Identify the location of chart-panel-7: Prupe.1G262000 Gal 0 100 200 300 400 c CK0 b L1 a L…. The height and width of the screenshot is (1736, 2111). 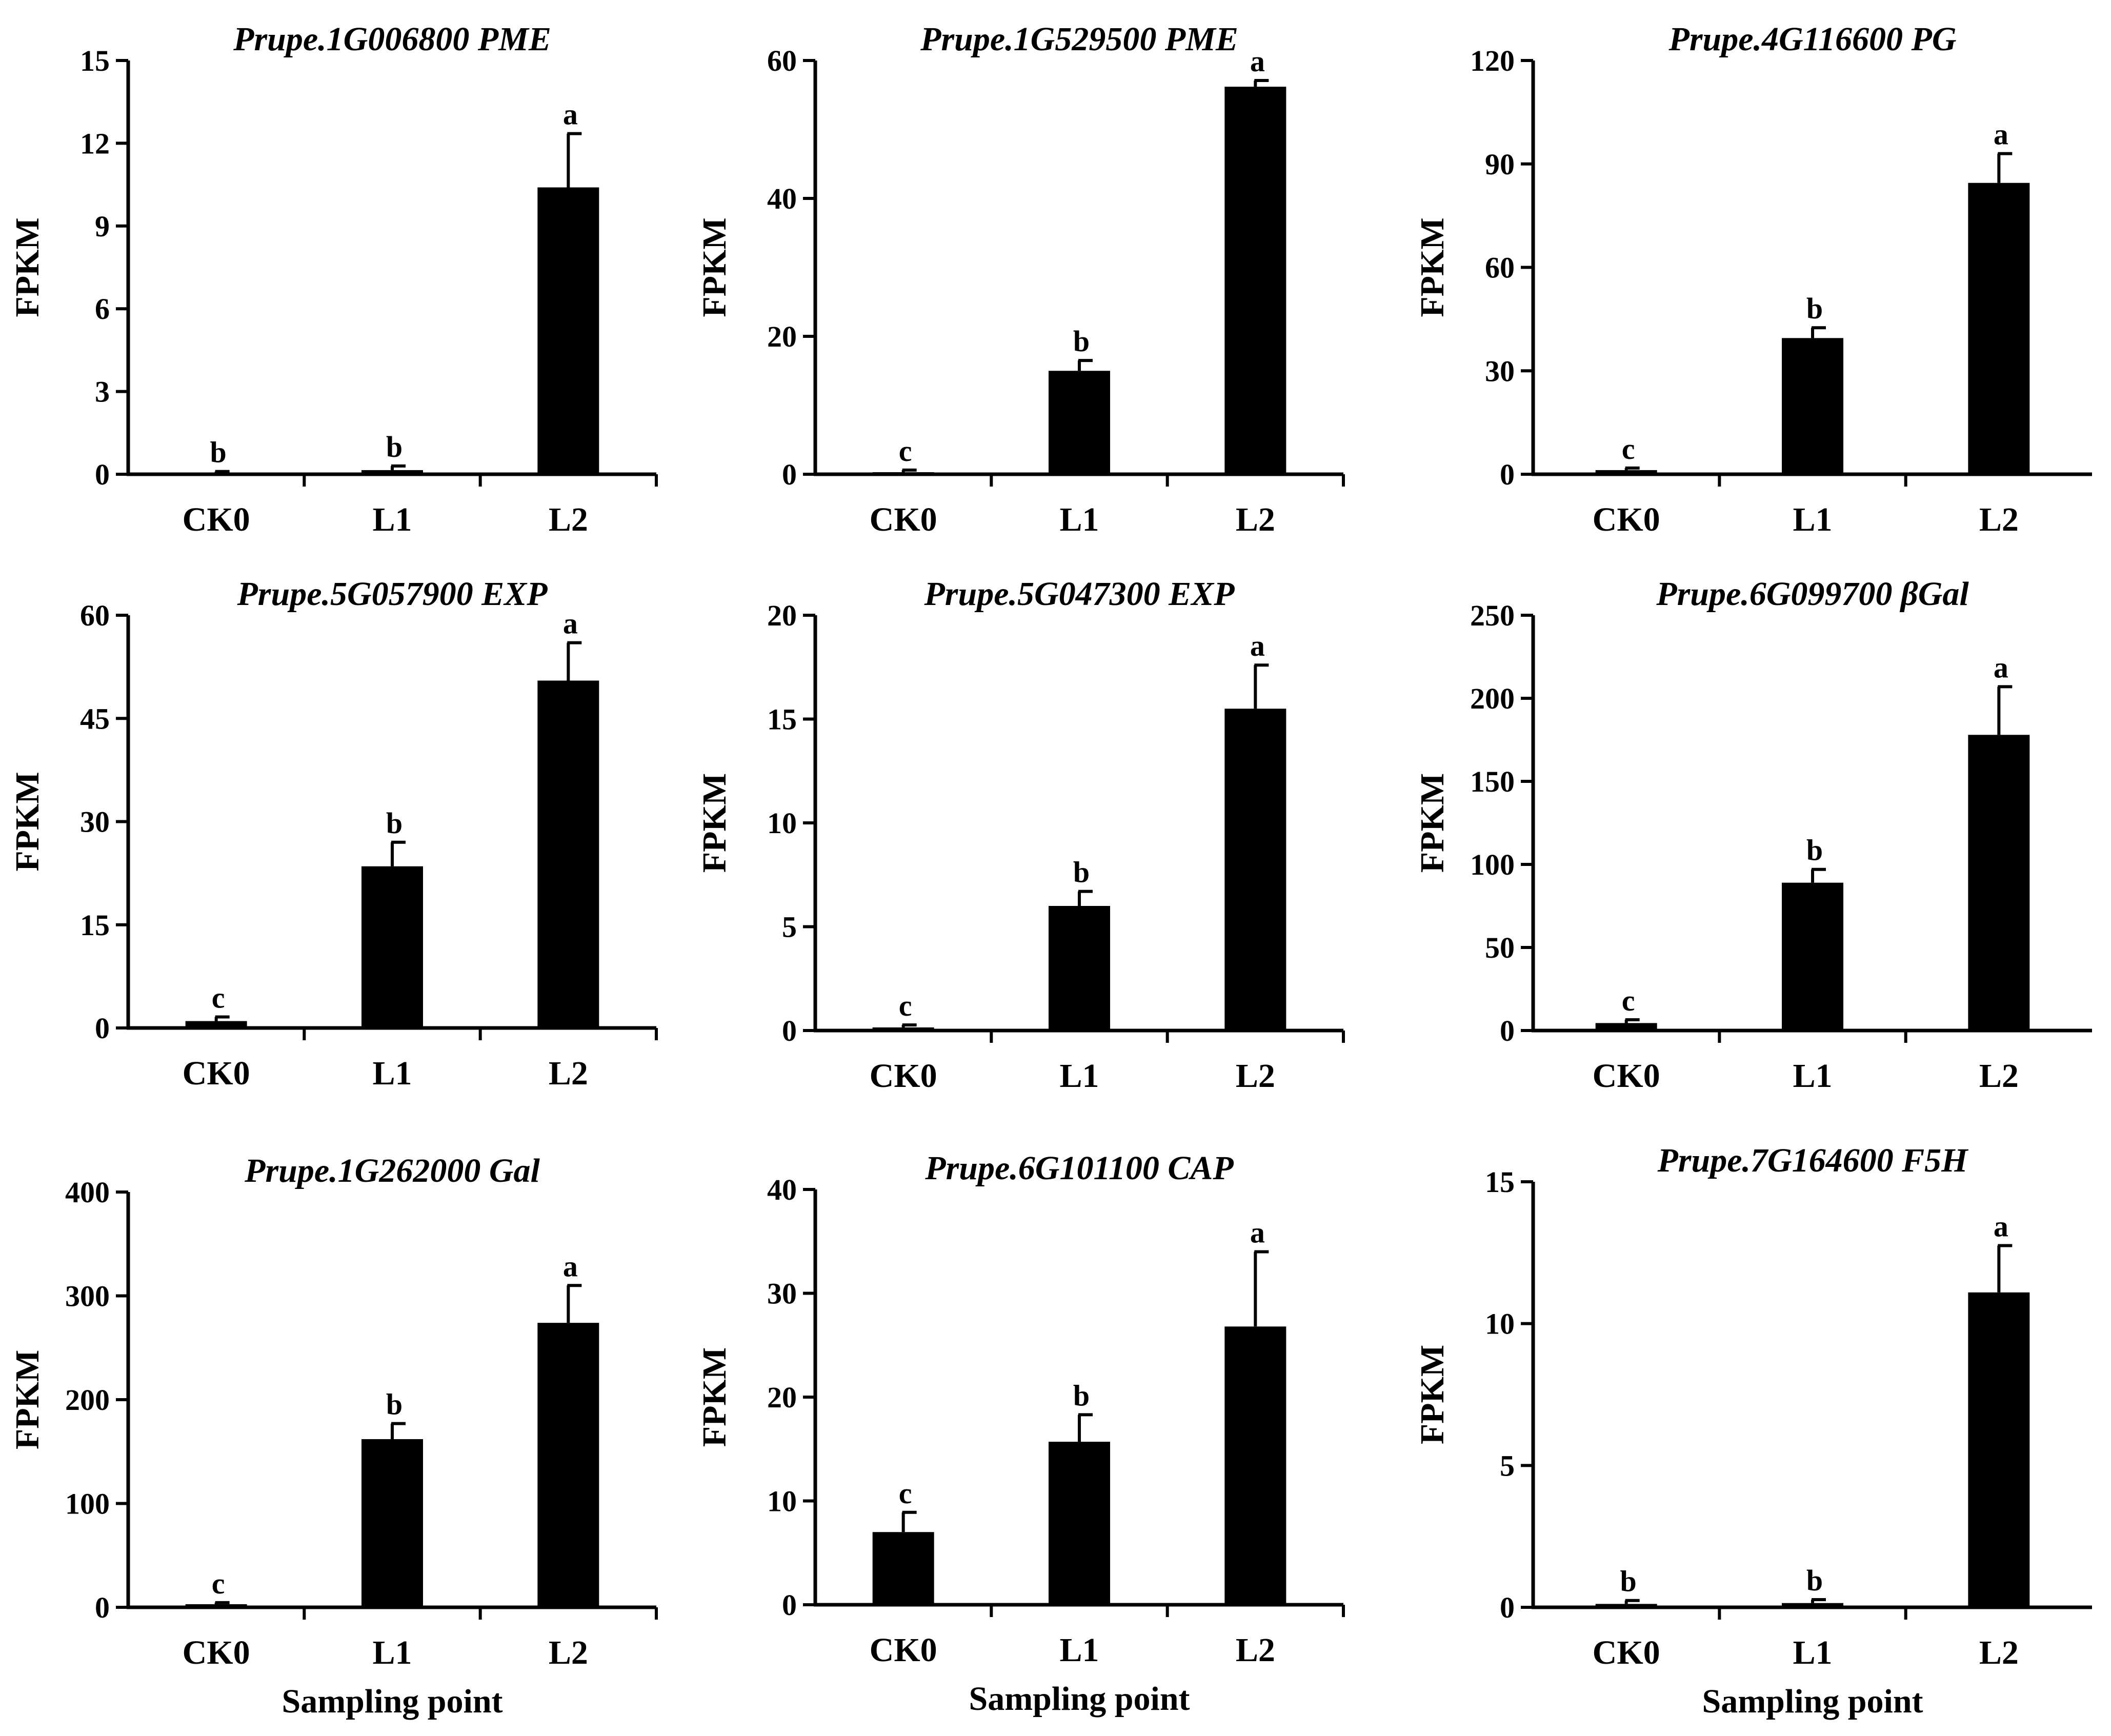
(333, 1436).